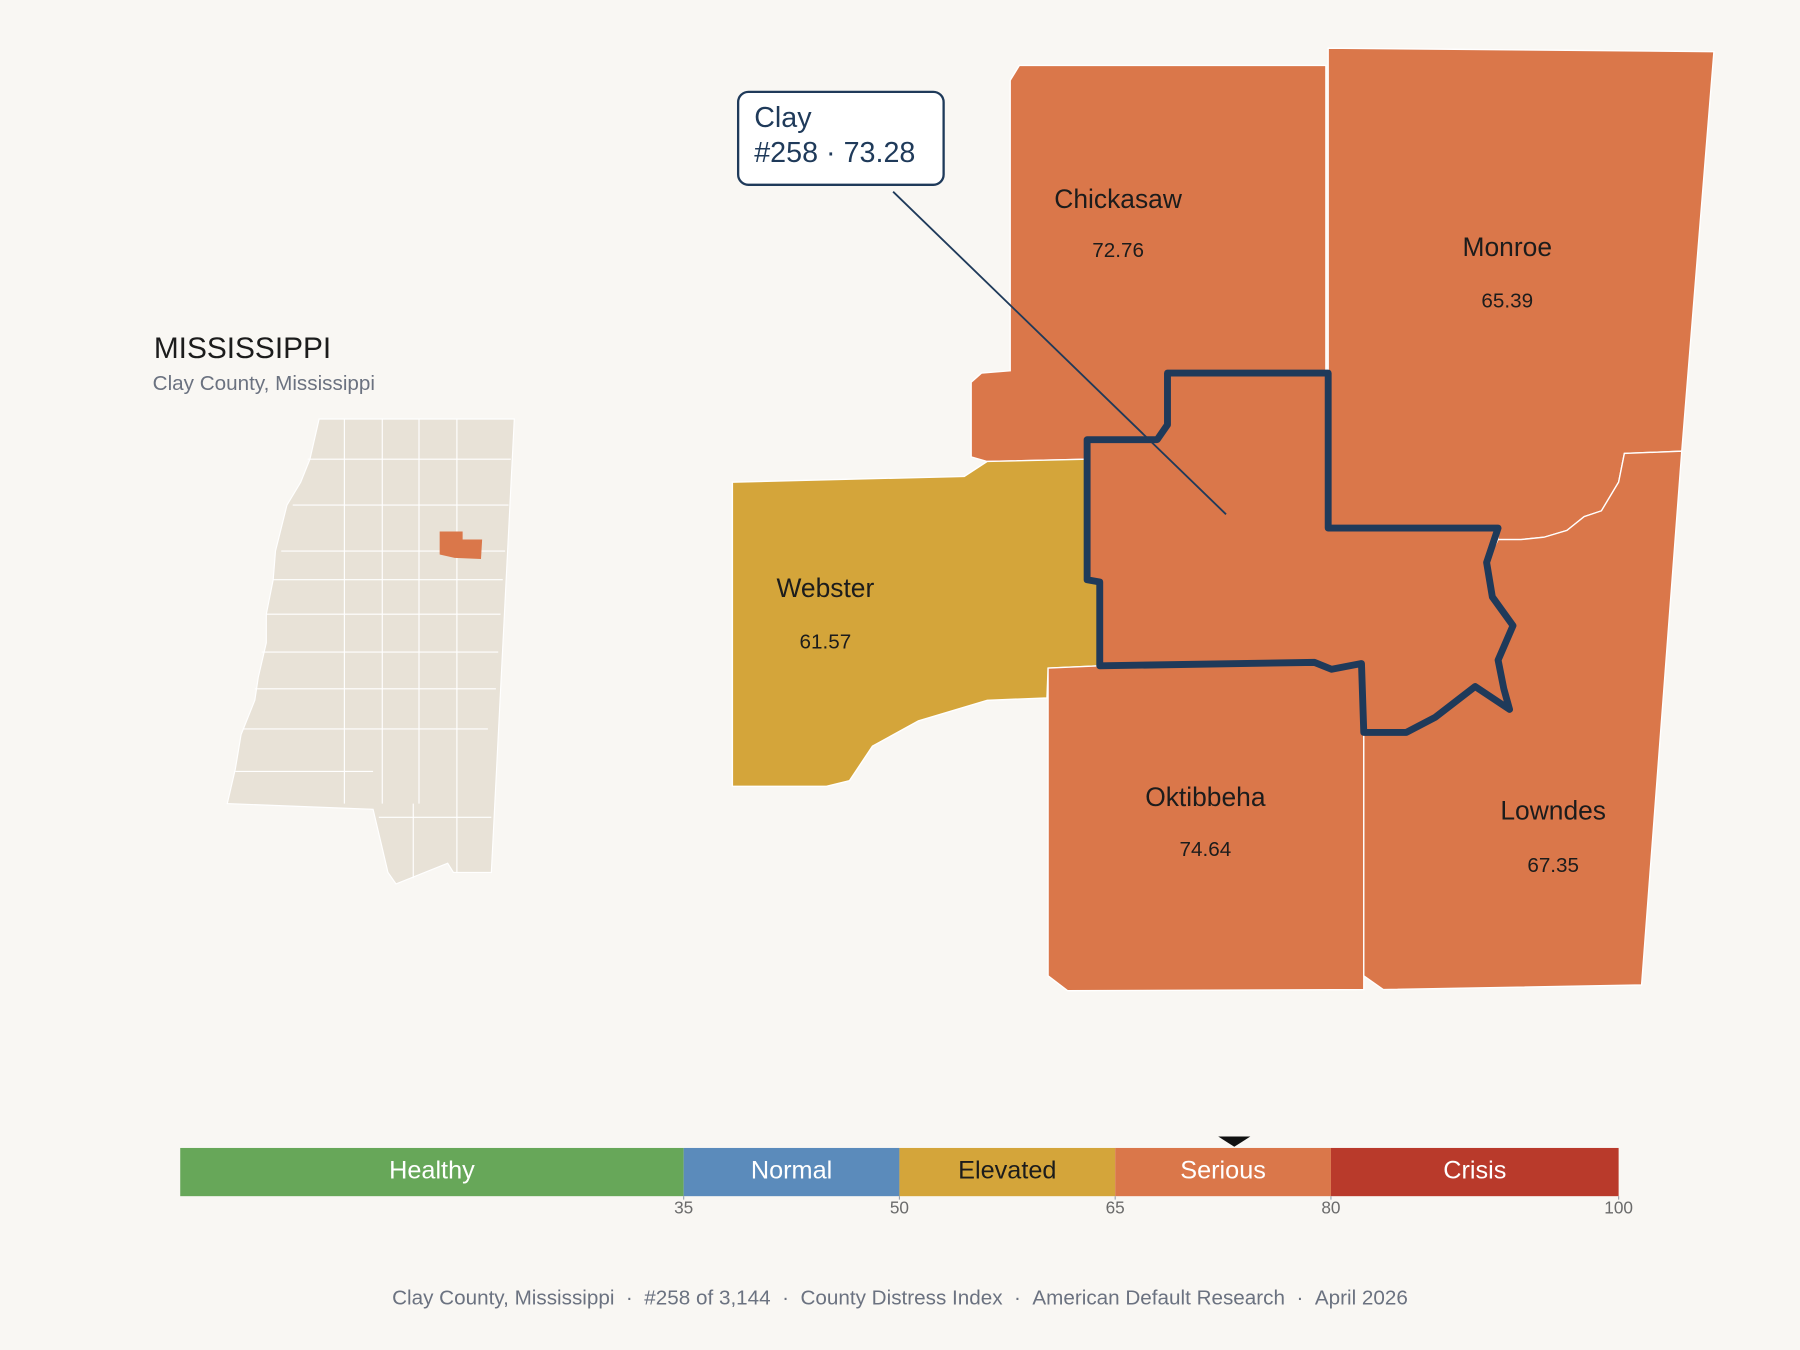 The width and height of the screenshot is (1800, 1350). What do you see at coordinates (1059, 353) in the screenshot?
I see `leader-line` at bounding box center [1059, 353].